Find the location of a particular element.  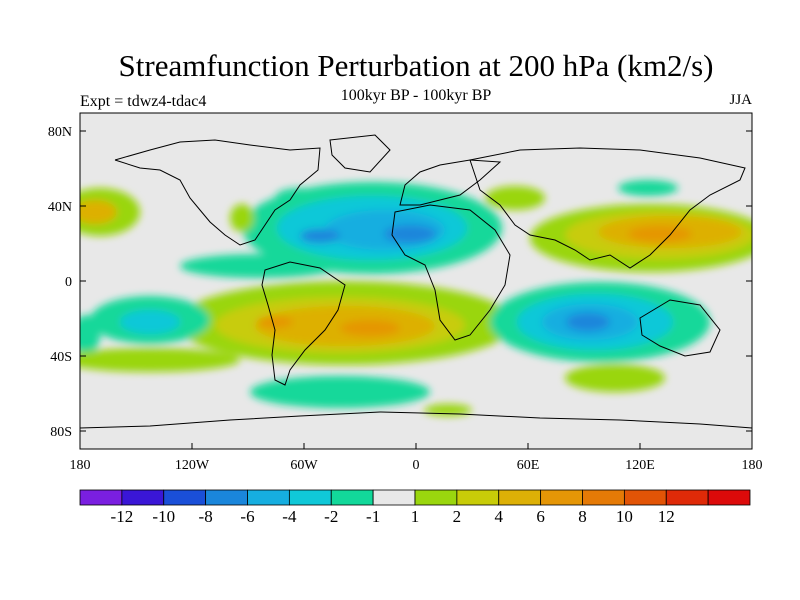

experiment-label: Expt = tdwz4-tdac4 is located at coordinates (143, 101).